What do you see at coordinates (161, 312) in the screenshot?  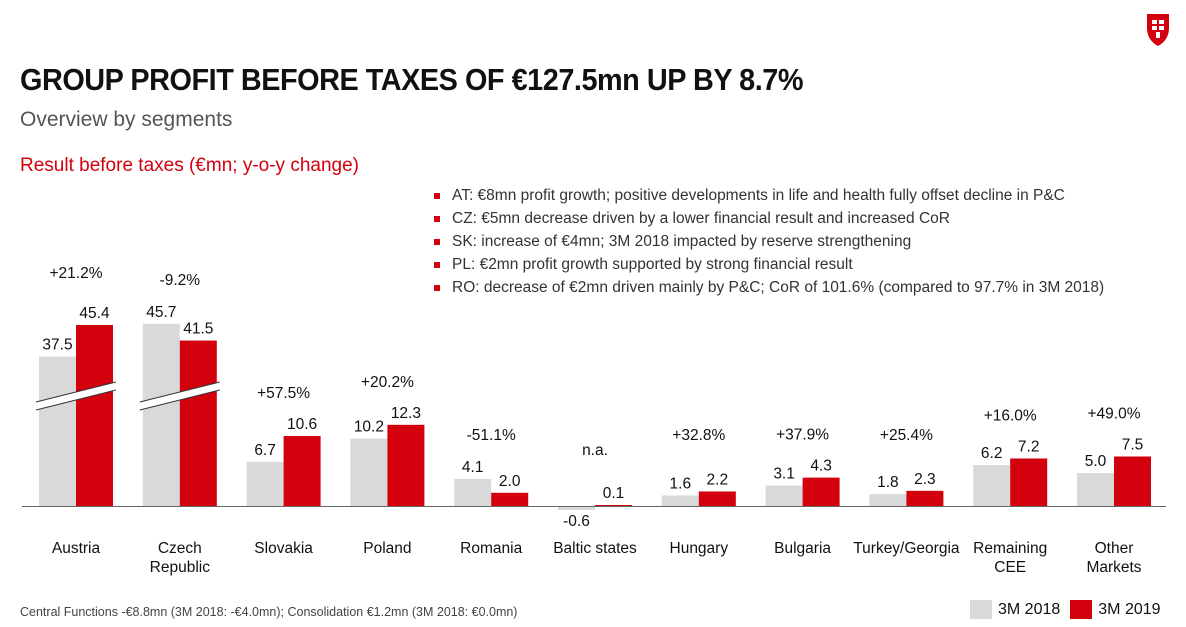 I see `data-label-2018: 45.7` at bounding box center [161, 312].